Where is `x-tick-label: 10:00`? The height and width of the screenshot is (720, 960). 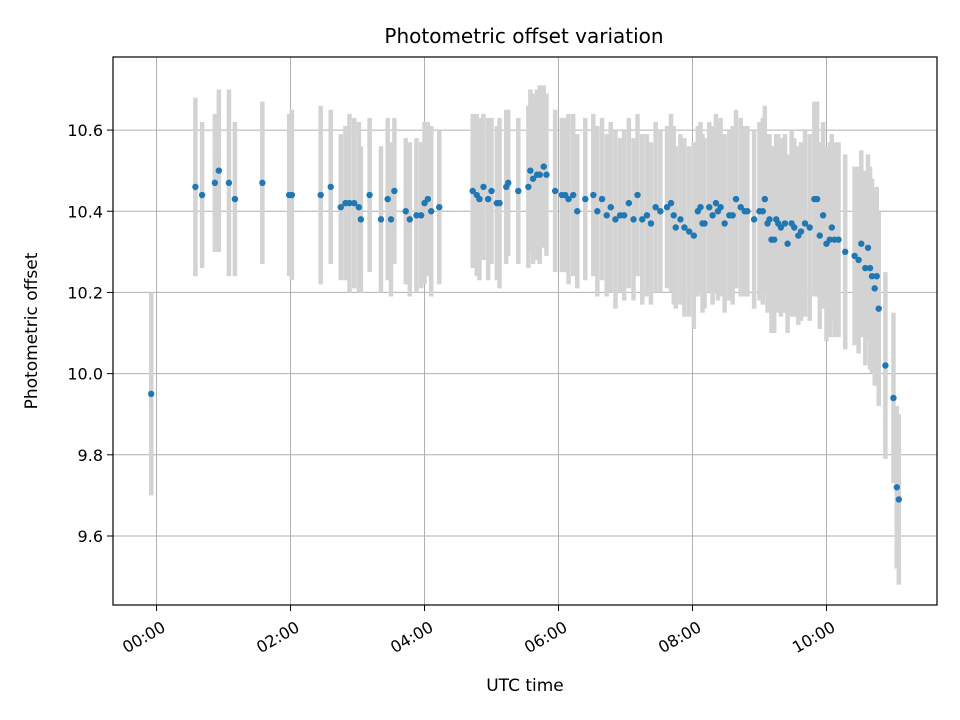 x-tick-label: 10:00 is located at coordinates (813, 637).